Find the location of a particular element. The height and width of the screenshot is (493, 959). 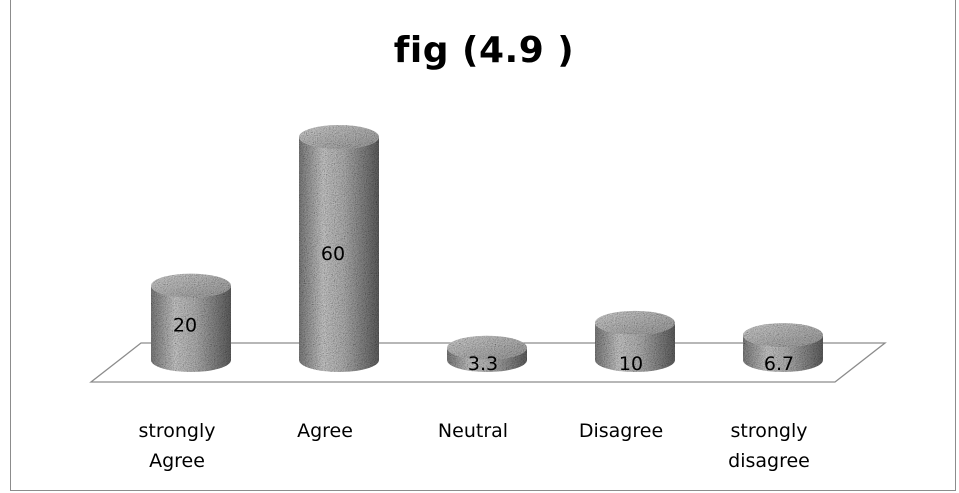

category-label: Disagree is located at coordinates (621, 431).